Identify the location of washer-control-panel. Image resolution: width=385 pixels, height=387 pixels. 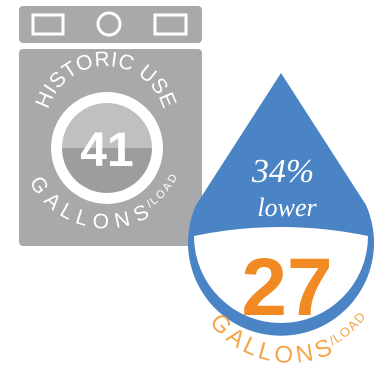
(110, 24).